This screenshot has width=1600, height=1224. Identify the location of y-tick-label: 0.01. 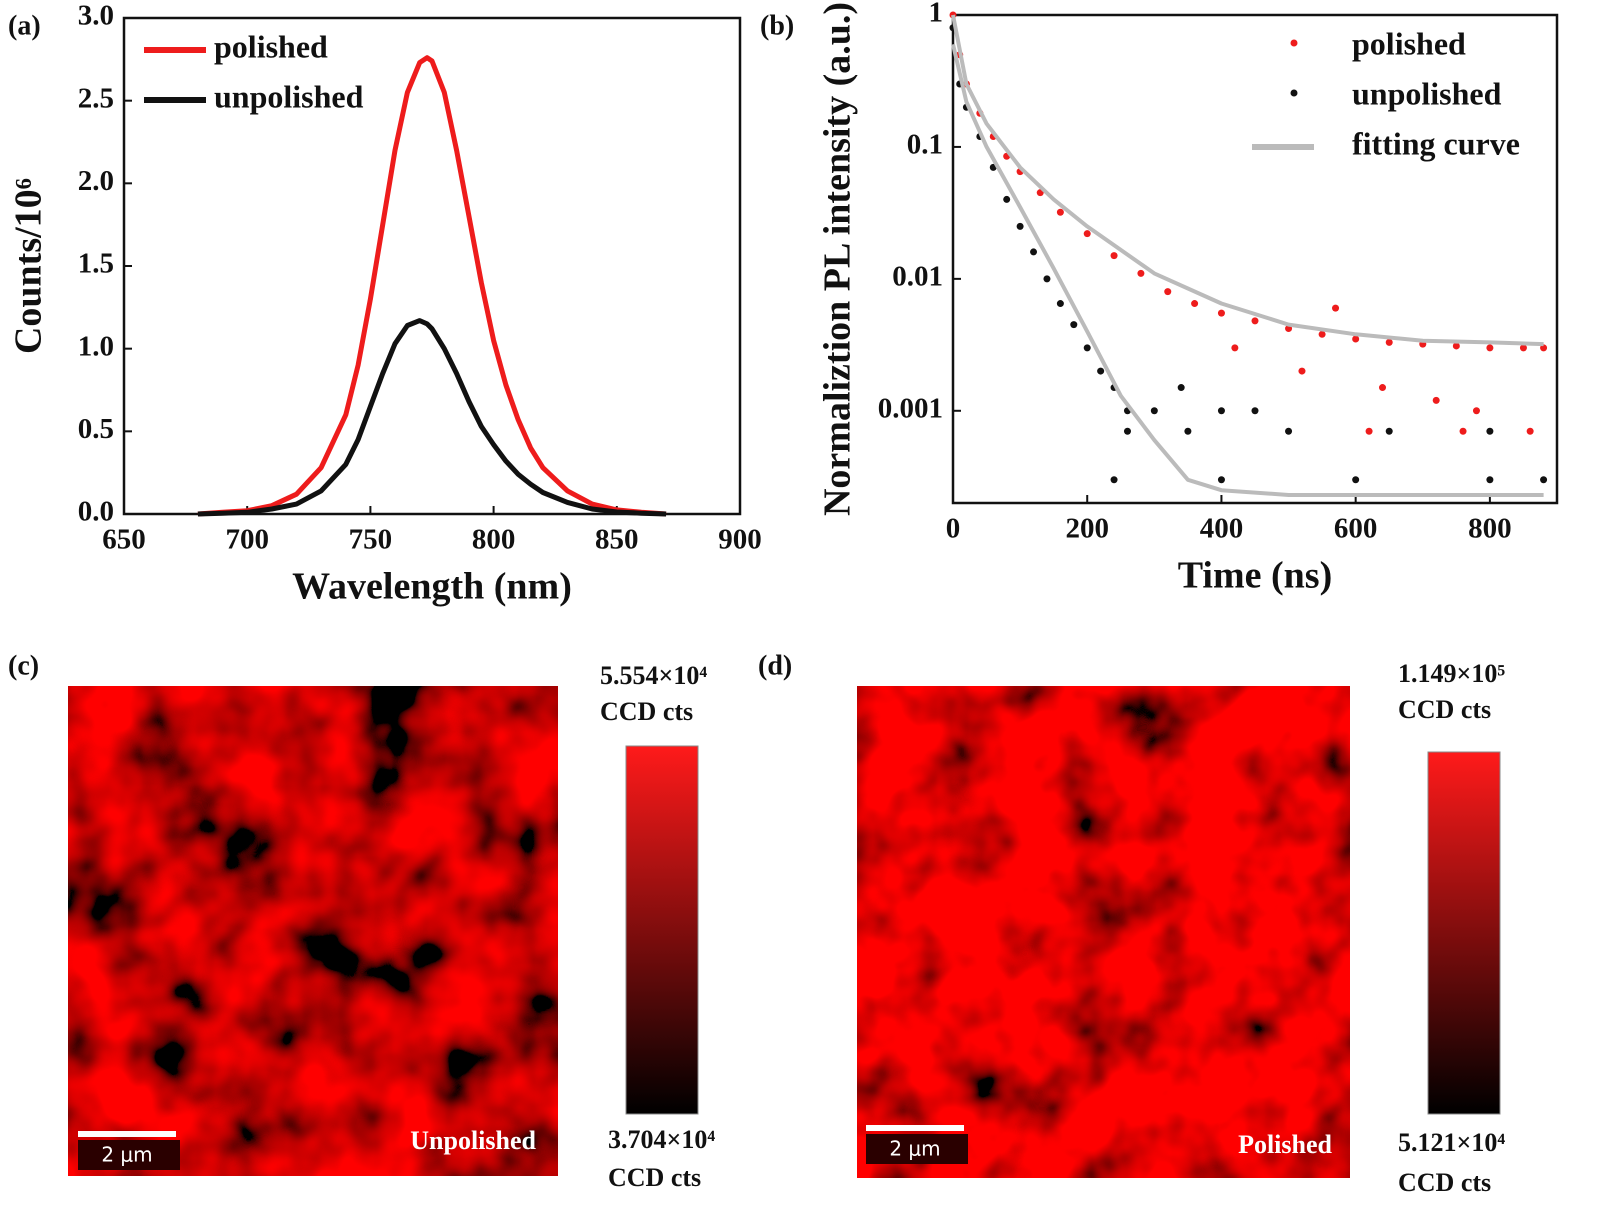
(917, 277).